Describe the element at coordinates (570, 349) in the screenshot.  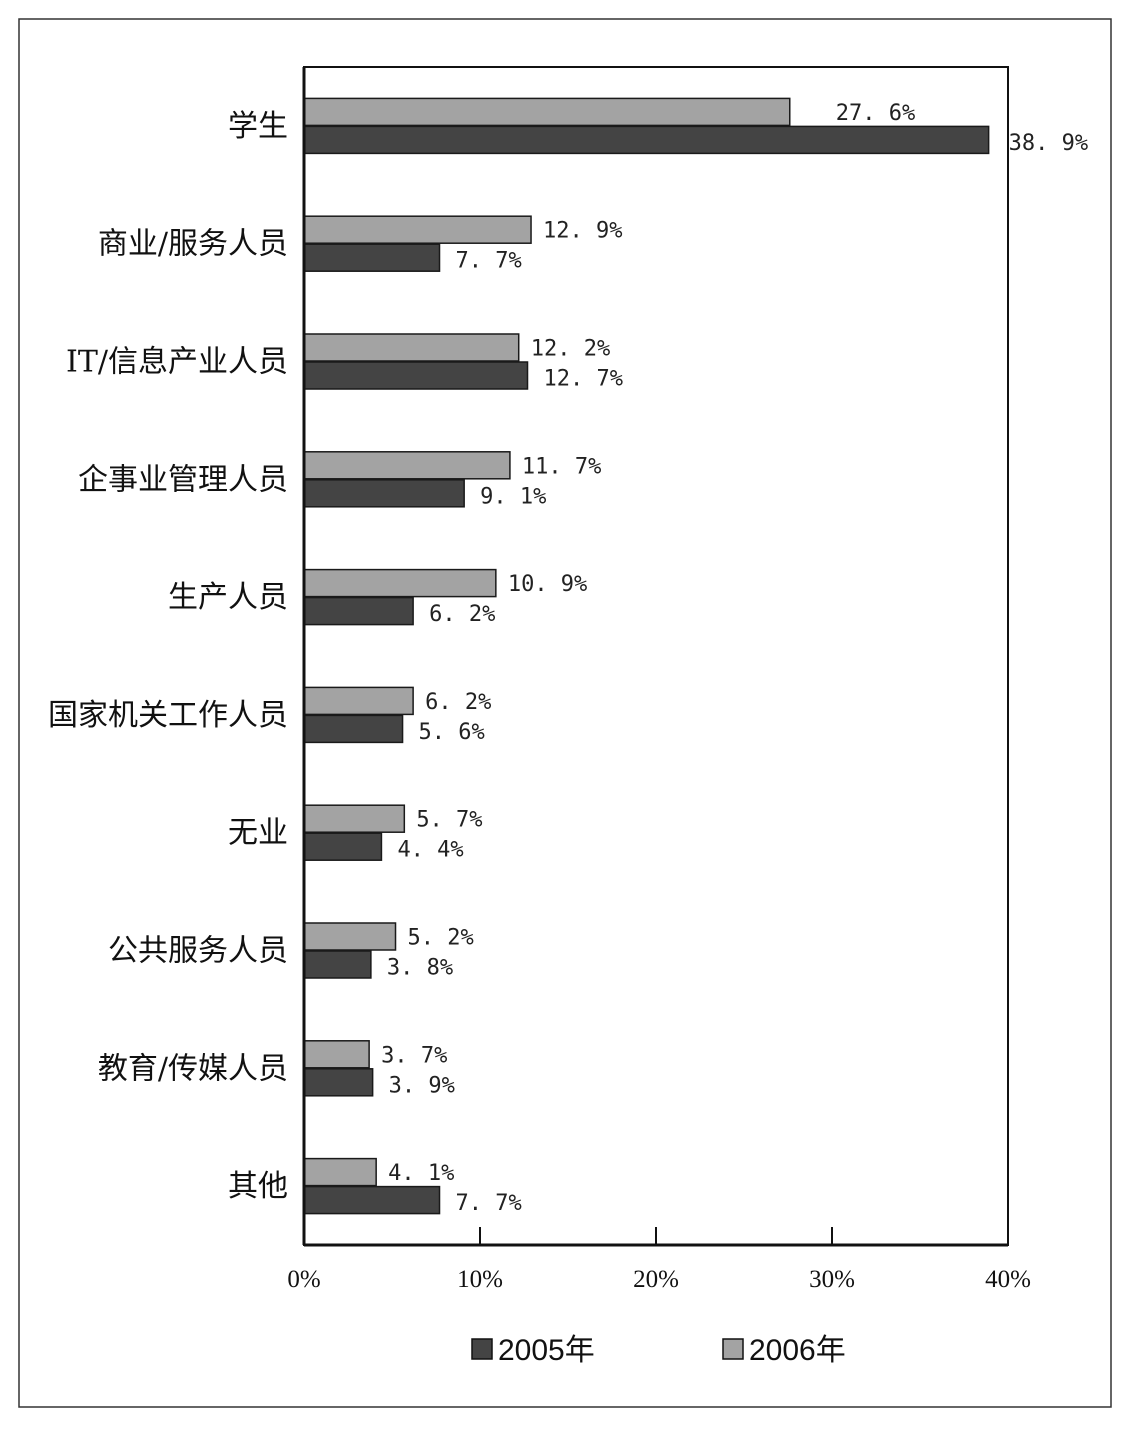
I see `value-label-2006: 12. 2%` at that location.